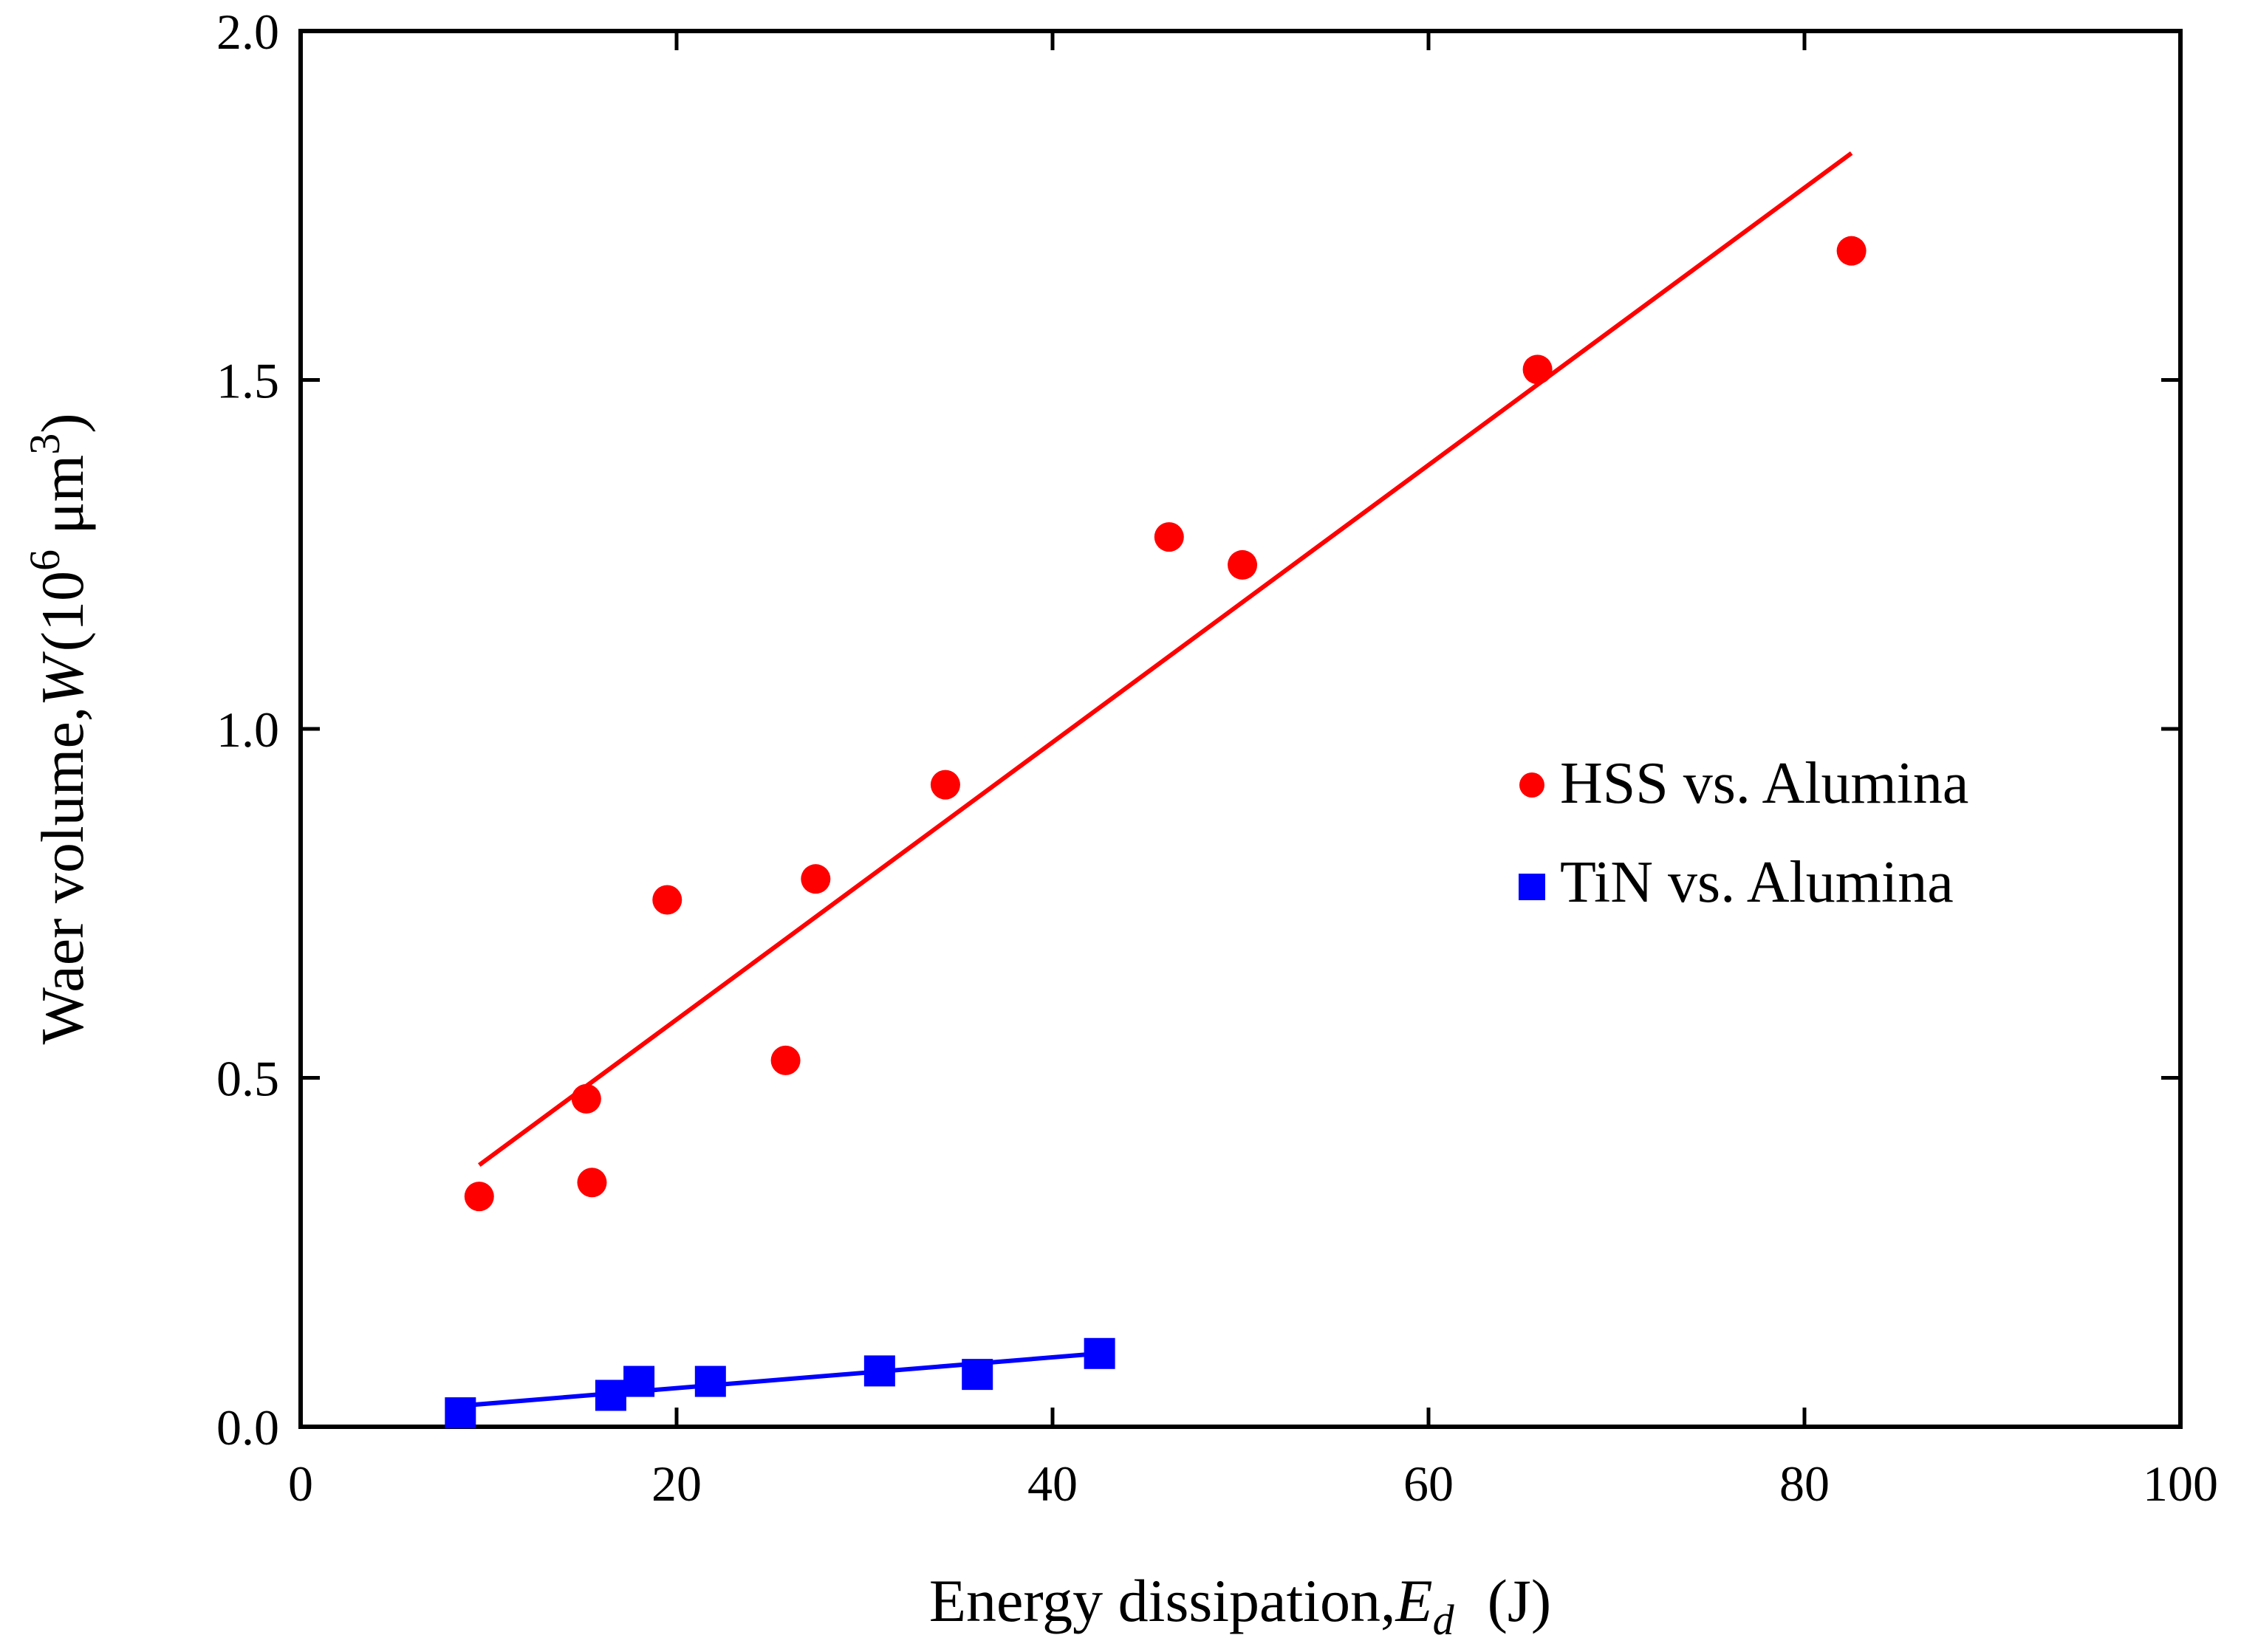 This screenshot has height=1652, width=2241. What do you see at coordinates (45, 560) in the screenshot?
I see `y-axis-title-exp1: 6` at bounding box center [45, 560].